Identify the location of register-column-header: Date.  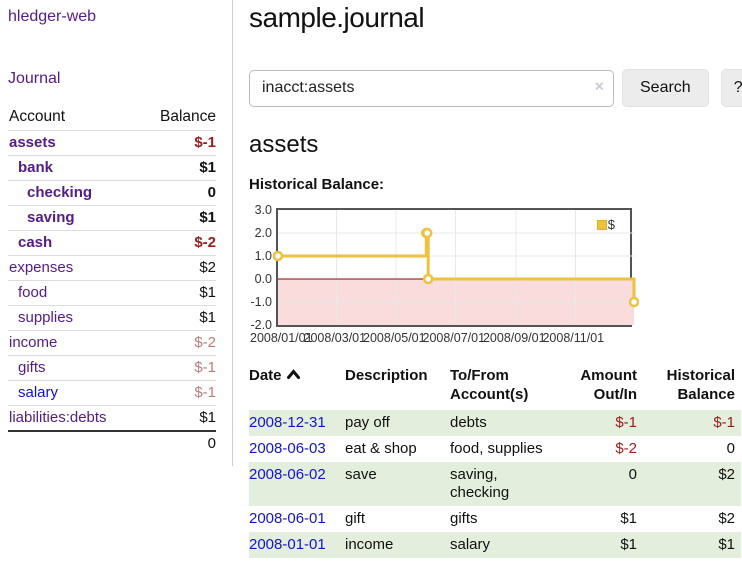
(297, 388).